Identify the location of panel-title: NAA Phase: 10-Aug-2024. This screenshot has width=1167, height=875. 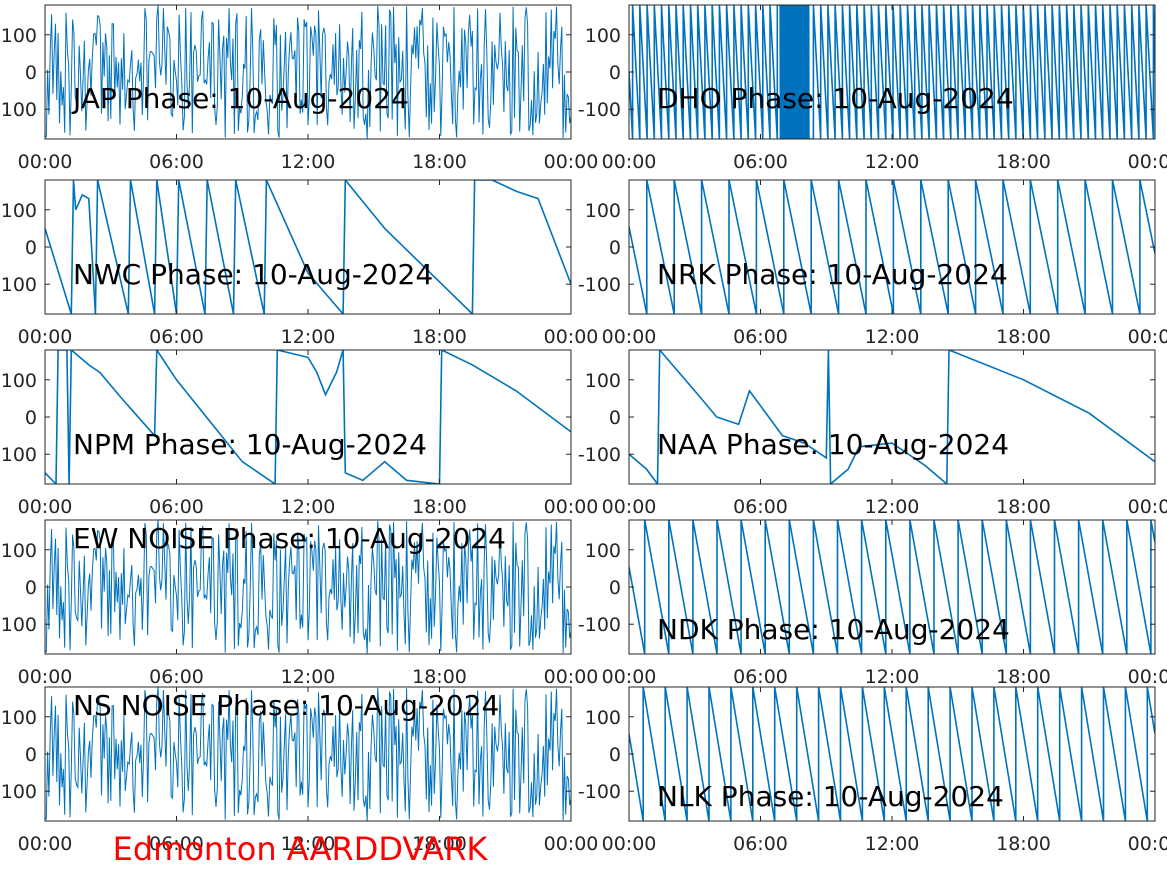
(833, 444).